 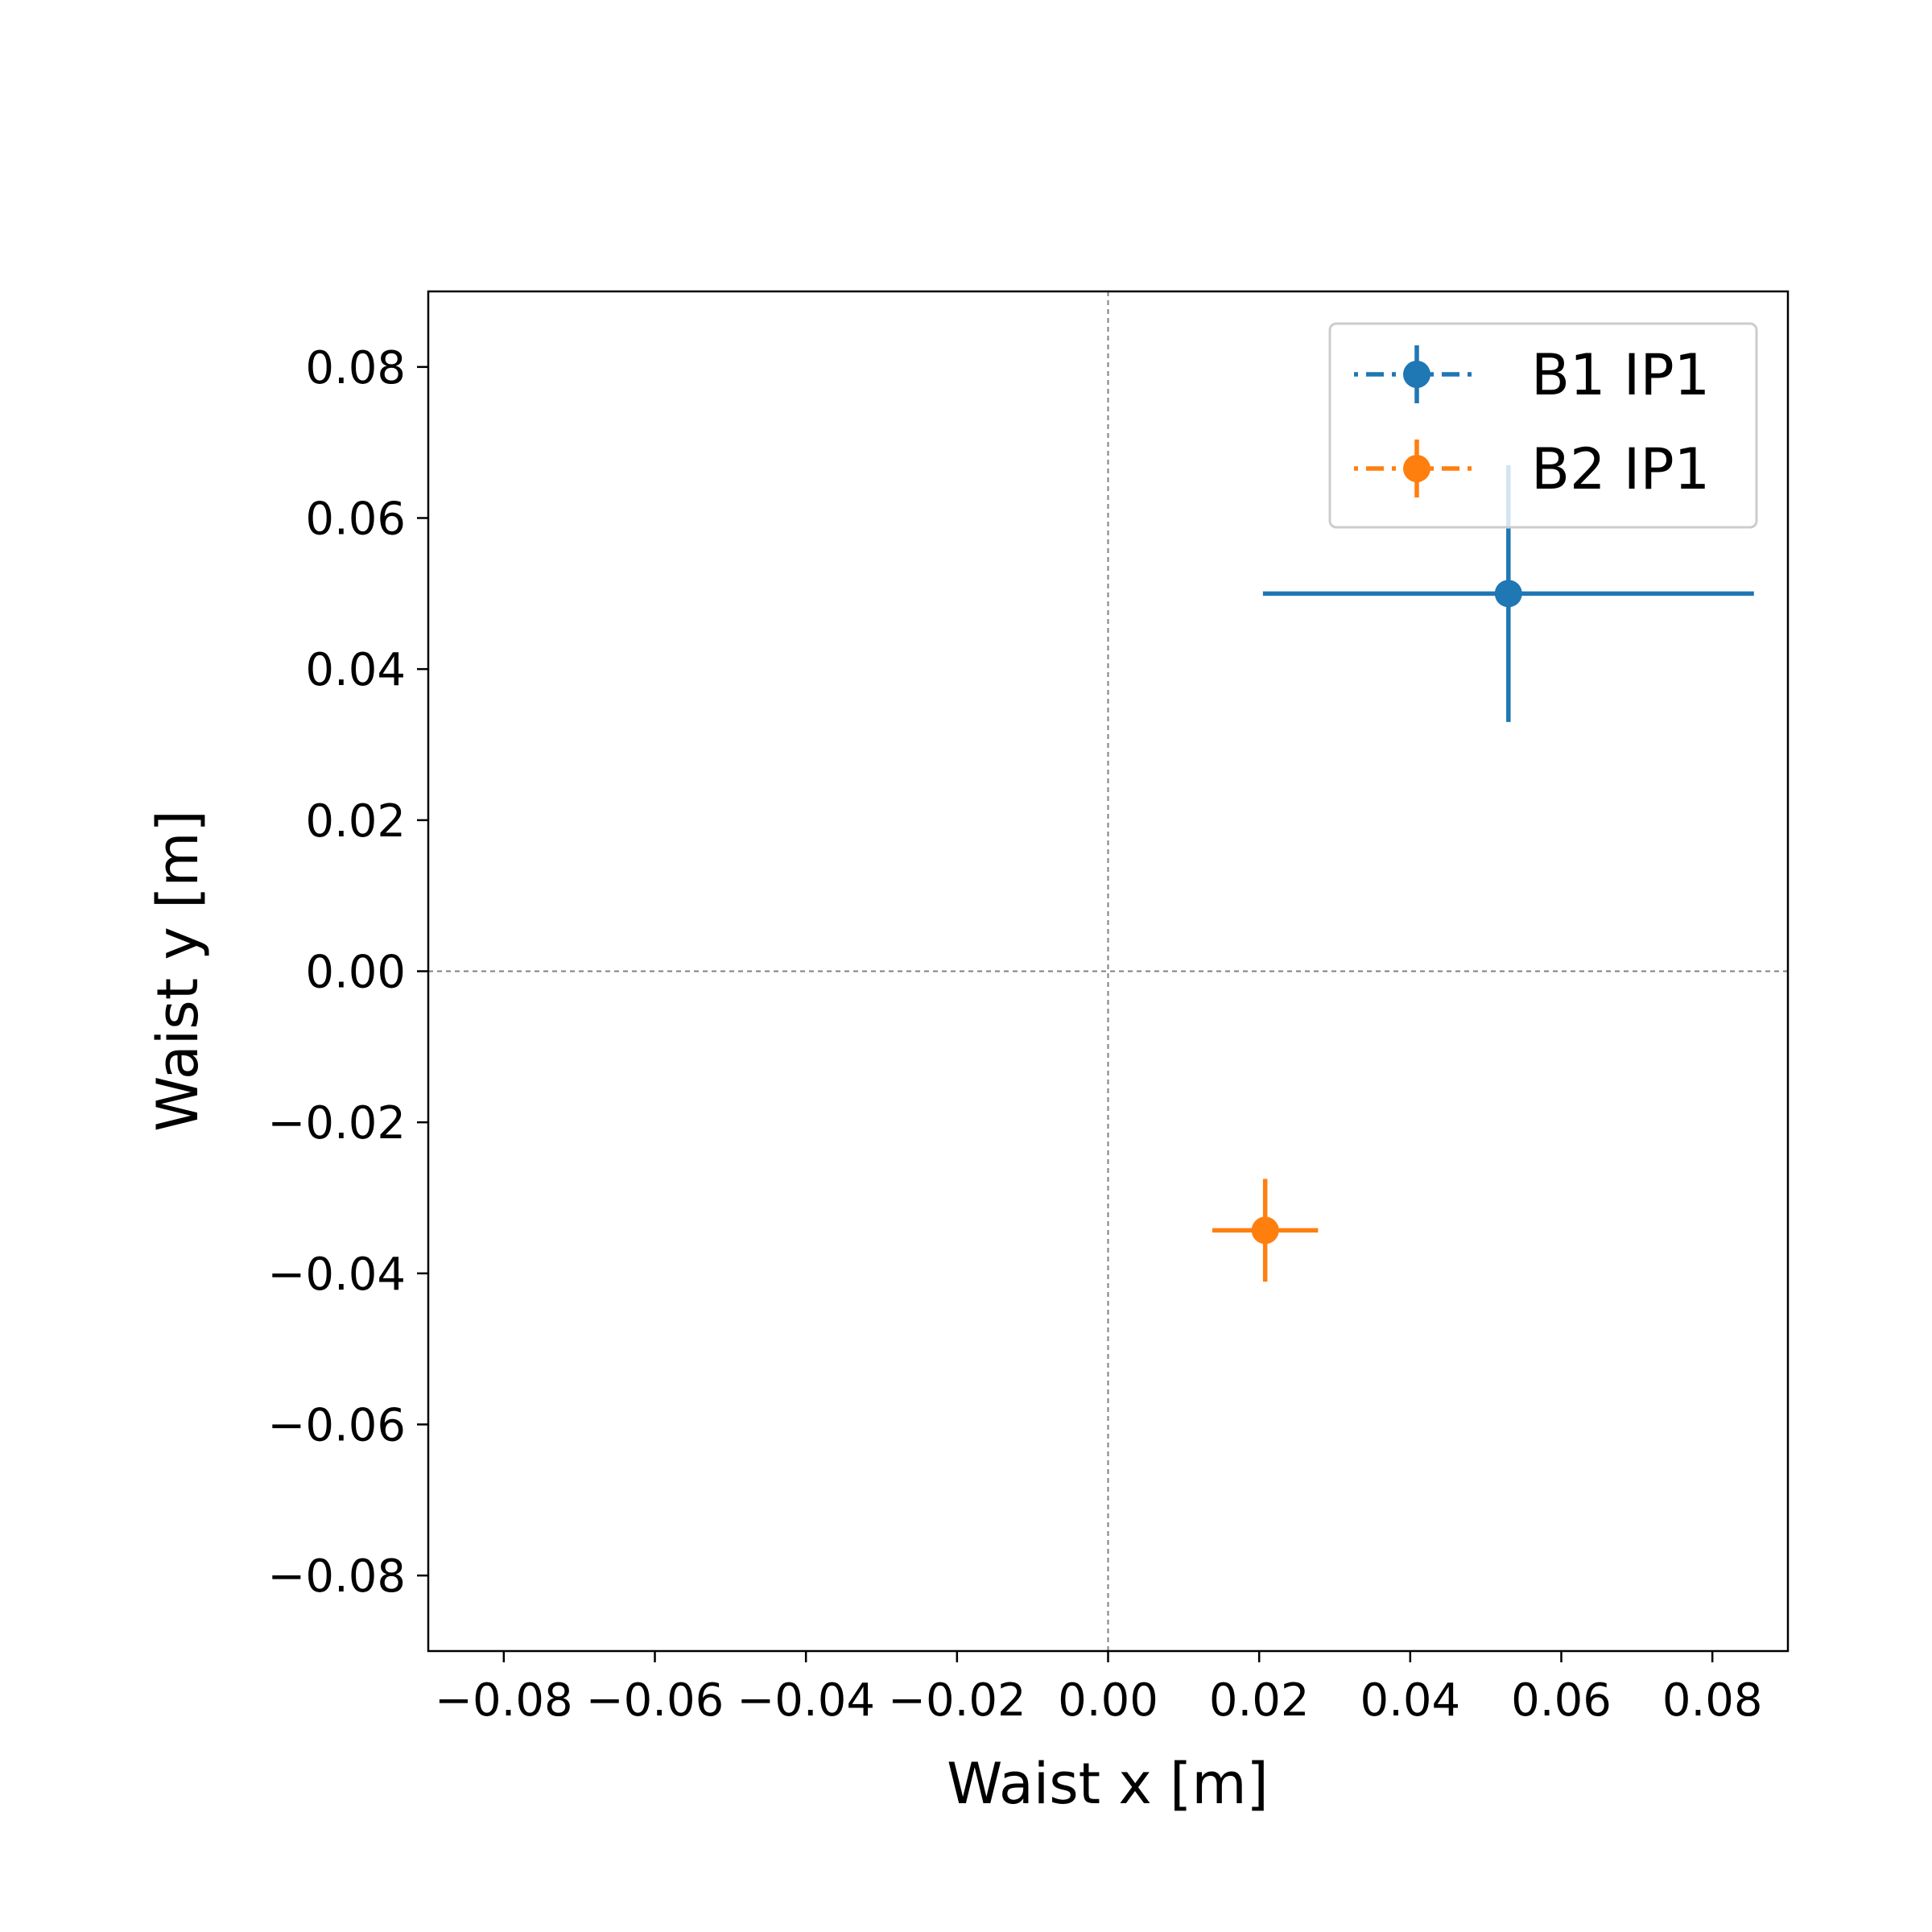 What do you see at coordinates (355, 368) in the screenshot?
I see `y-tick-label: 0.08` at bounding box center [355, 368].